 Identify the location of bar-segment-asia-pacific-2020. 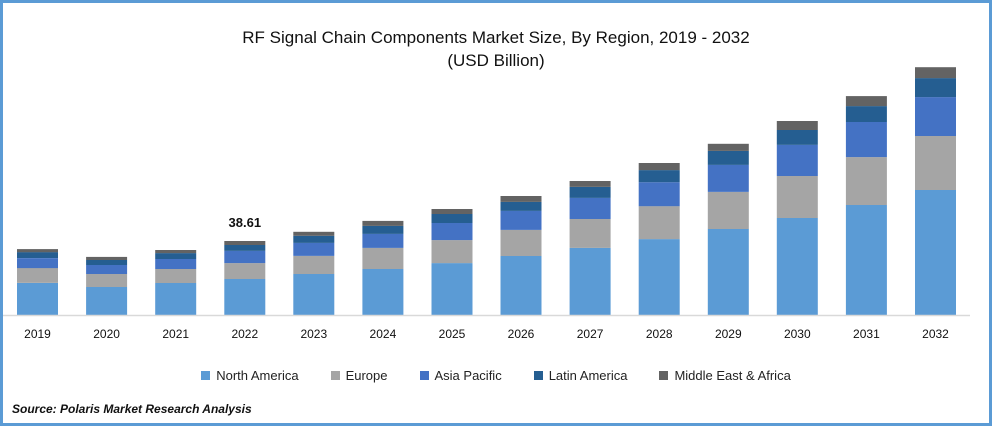
(107, 269).